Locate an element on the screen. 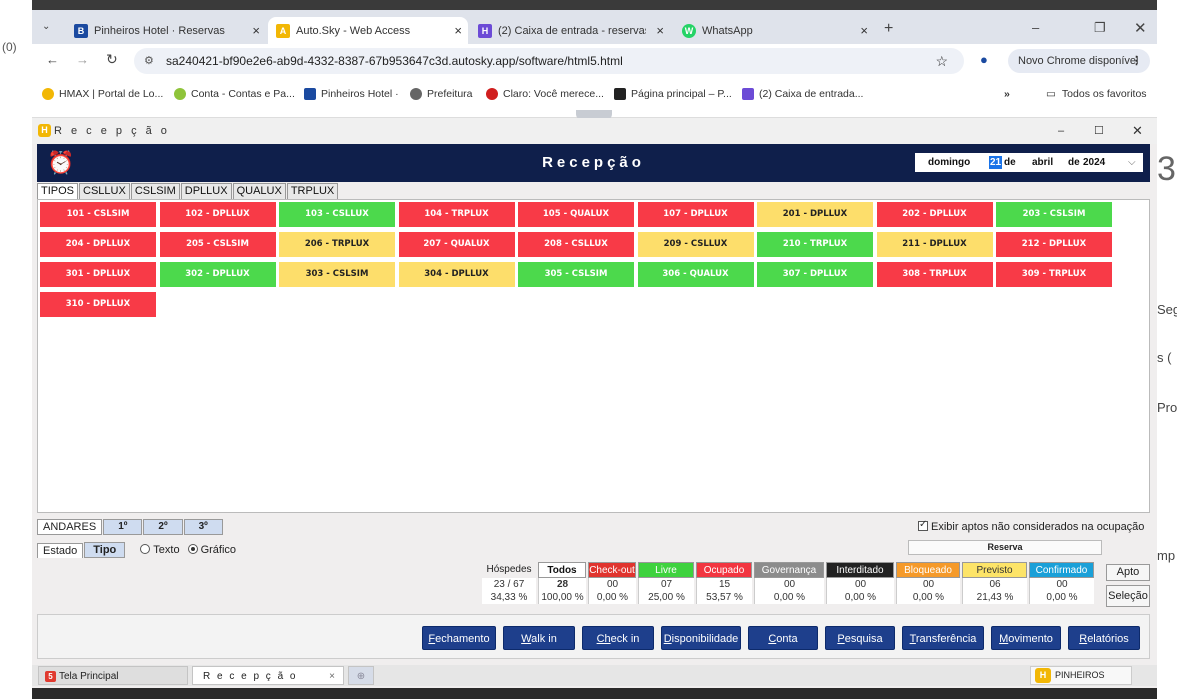 The width and height of the screenshot is (1177, 699). room-tile: 305 - CSLSIM is located at coordinates (576, 274).